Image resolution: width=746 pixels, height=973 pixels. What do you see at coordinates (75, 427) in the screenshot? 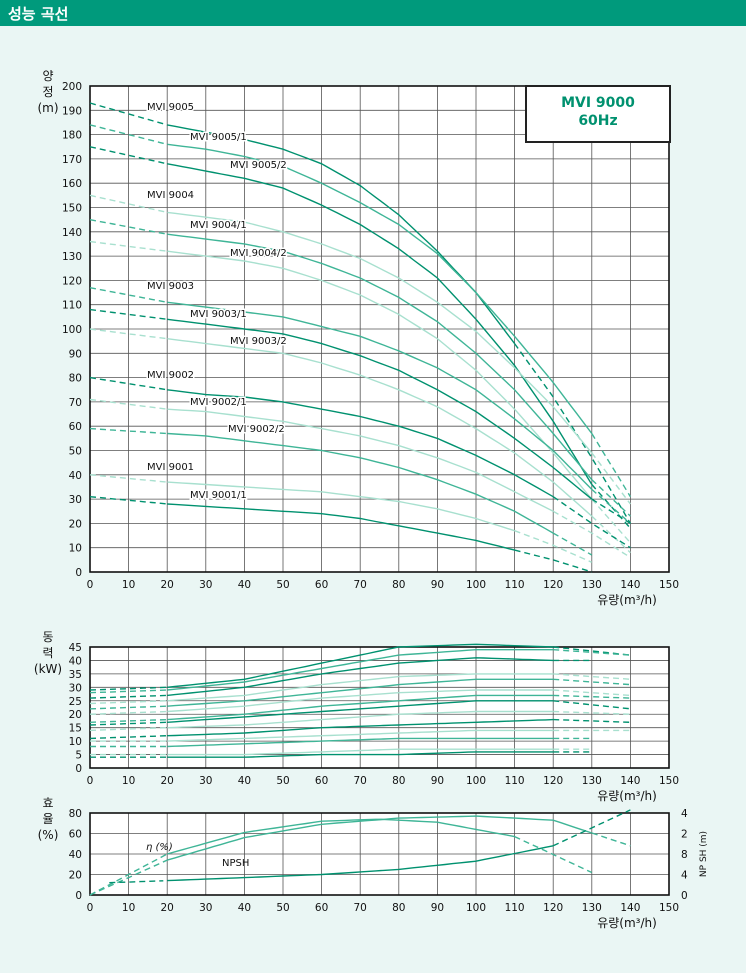
I see `head-y-tick: 60` at bounding box center [75, 427].